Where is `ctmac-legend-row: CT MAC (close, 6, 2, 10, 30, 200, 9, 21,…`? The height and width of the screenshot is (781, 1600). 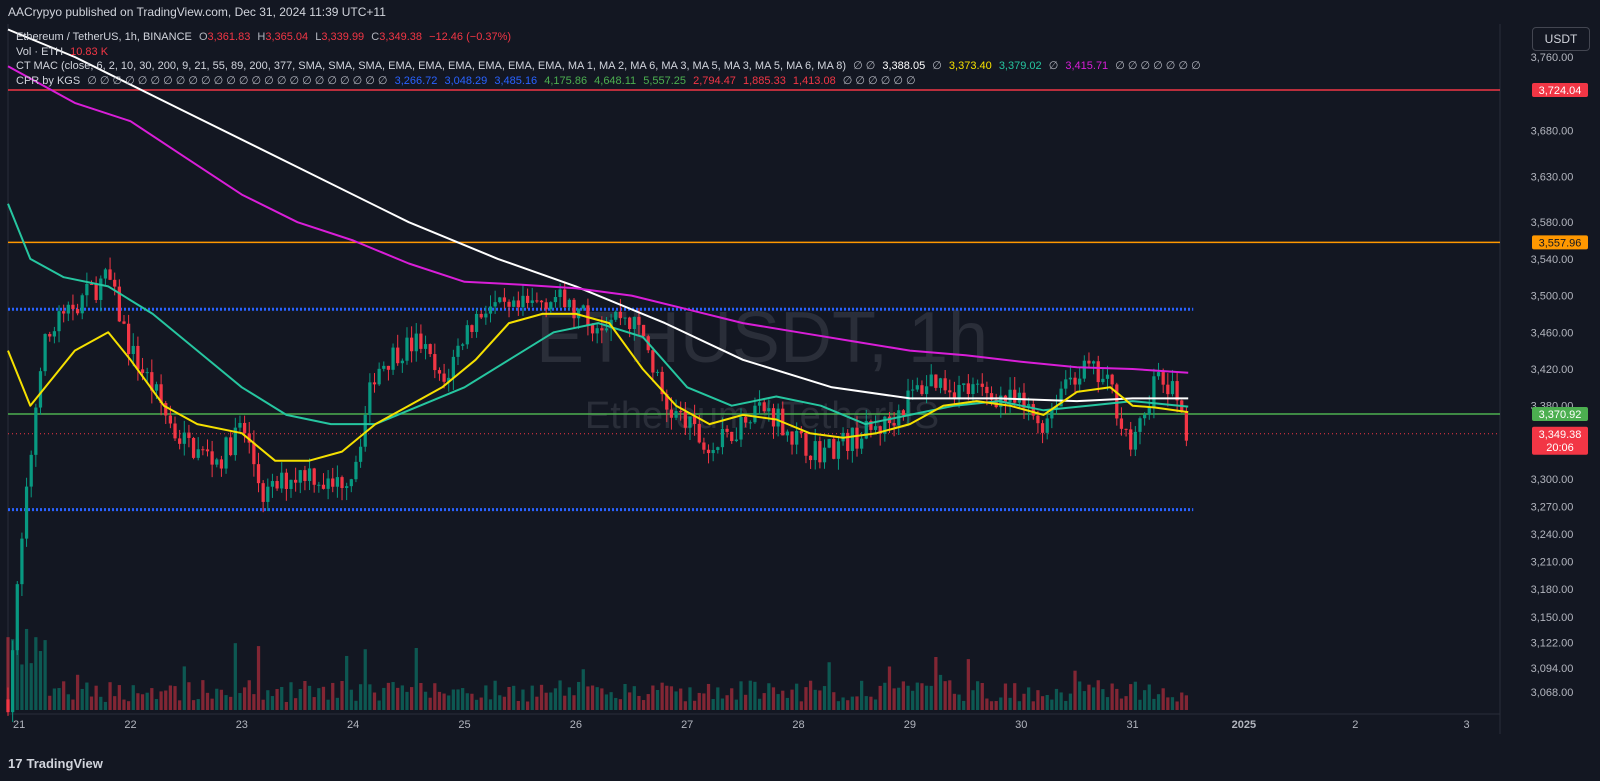
ctmac-legend-row: CT MAC (close, 6, 2, 10, 30, 200, 9, 21,… is located at coordinates (610, 66).